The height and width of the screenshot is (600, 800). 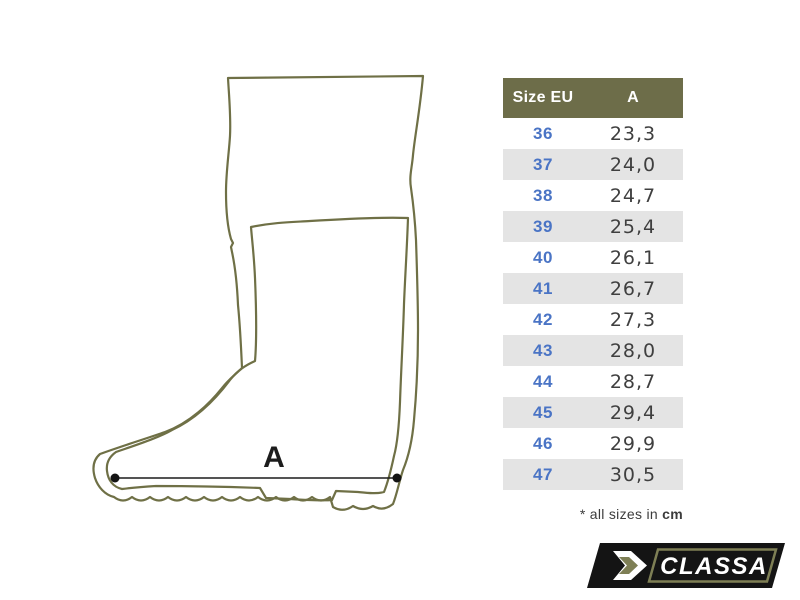 What do you see at coordinates (593, 381) in the screenshot?
I see `table-row: 44 28,7` at bounding box center [593, 381].